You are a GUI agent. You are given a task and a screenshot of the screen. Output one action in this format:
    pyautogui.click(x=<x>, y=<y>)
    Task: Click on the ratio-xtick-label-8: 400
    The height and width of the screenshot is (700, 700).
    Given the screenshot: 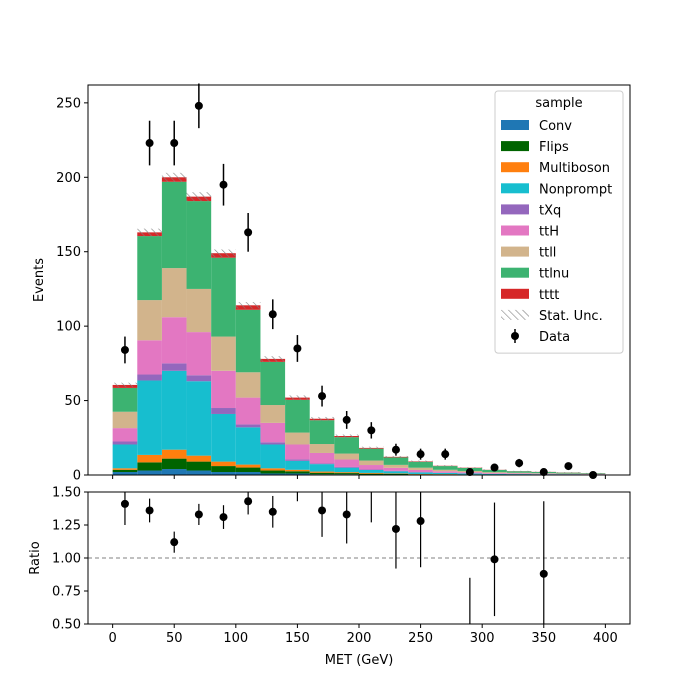 What is the action you would take?
    pyautogui.click(x=605, y=638)
    